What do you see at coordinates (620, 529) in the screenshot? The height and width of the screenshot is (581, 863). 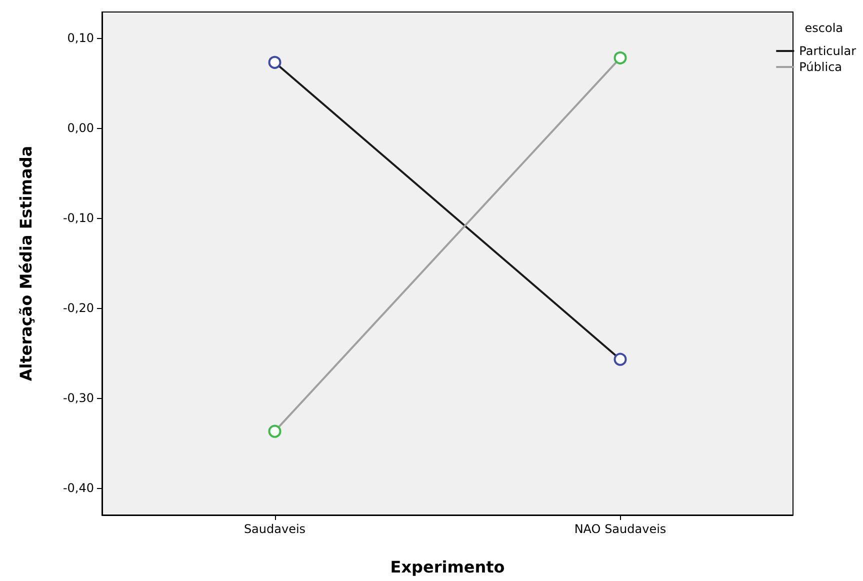 I see `x-tick-label: NAO Saudaveis` at bounding box center [620, 529].